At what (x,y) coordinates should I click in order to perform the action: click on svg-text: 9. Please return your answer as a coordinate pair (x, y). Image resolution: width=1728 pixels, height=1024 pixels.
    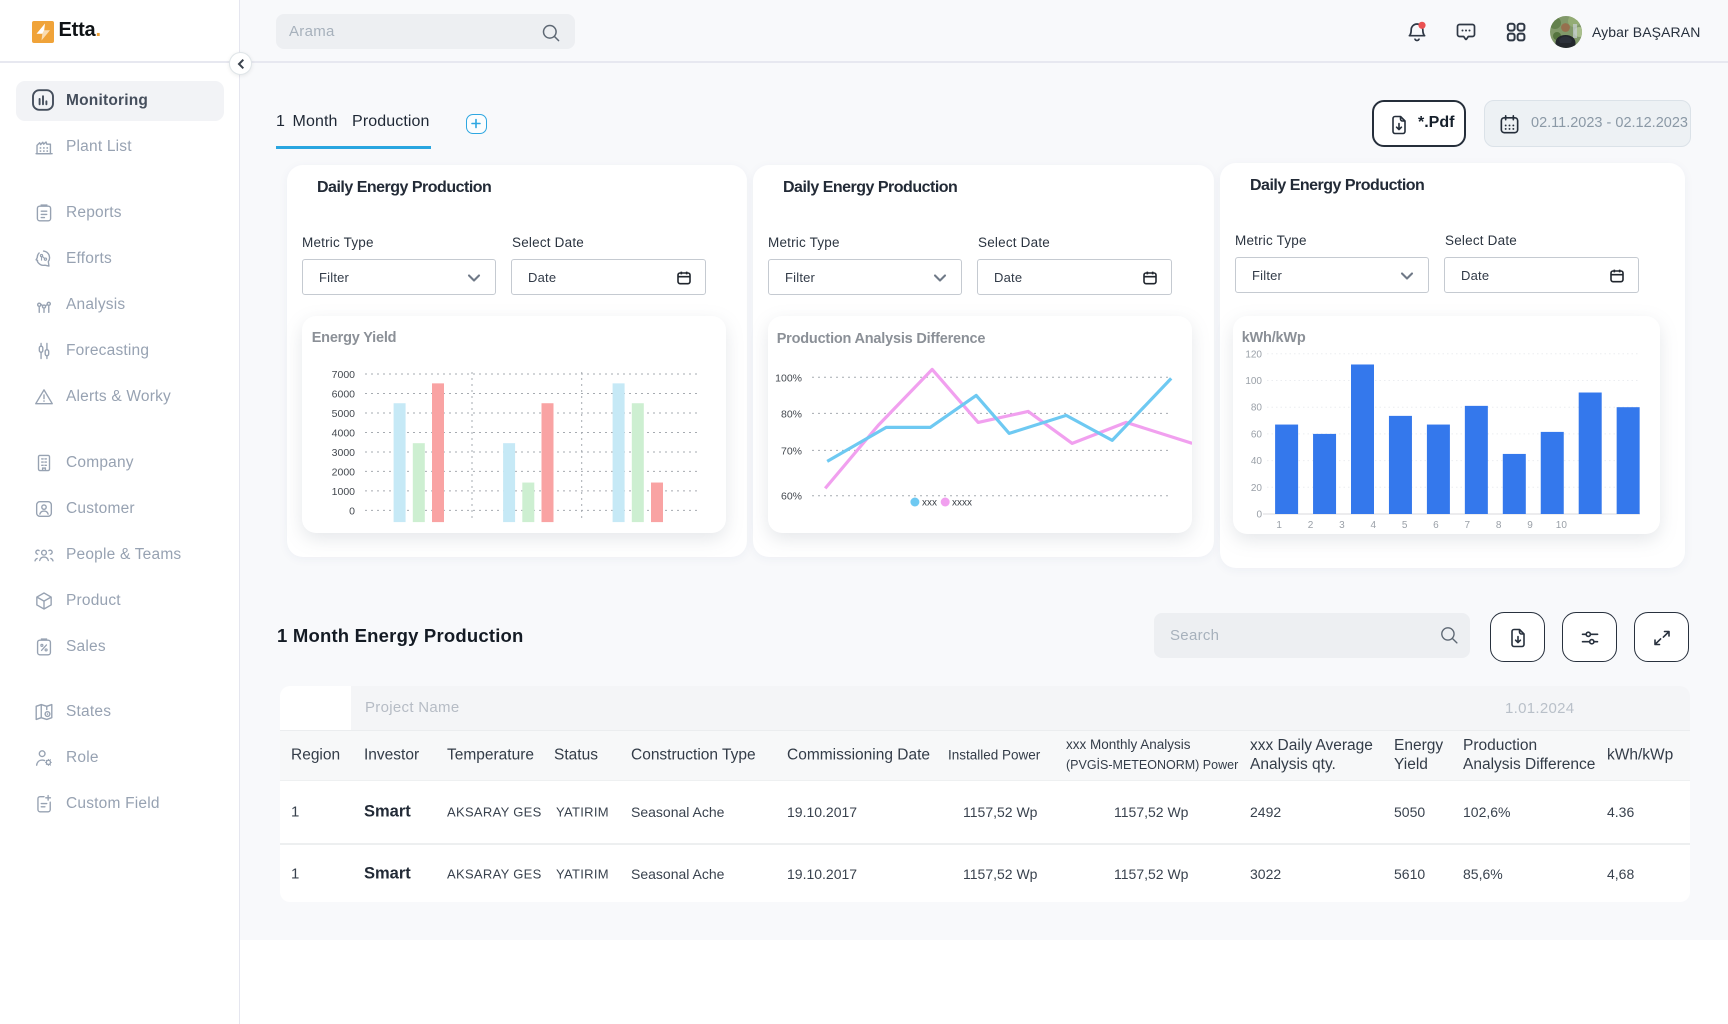
    Looking at the image, I should click on (1530, 525).